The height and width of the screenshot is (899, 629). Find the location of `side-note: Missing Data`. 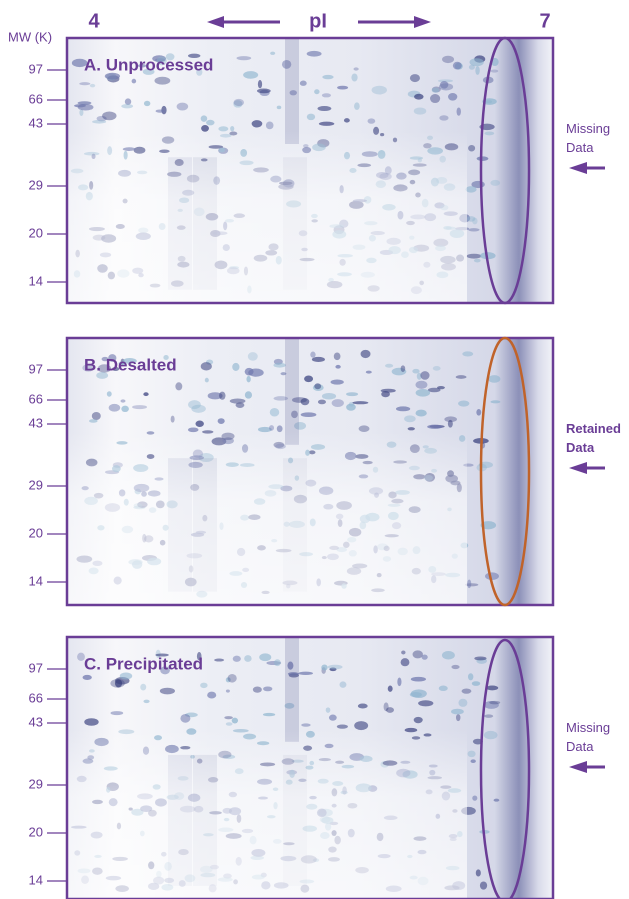

side-note: Missing Data is located at coordinates (588, 138).